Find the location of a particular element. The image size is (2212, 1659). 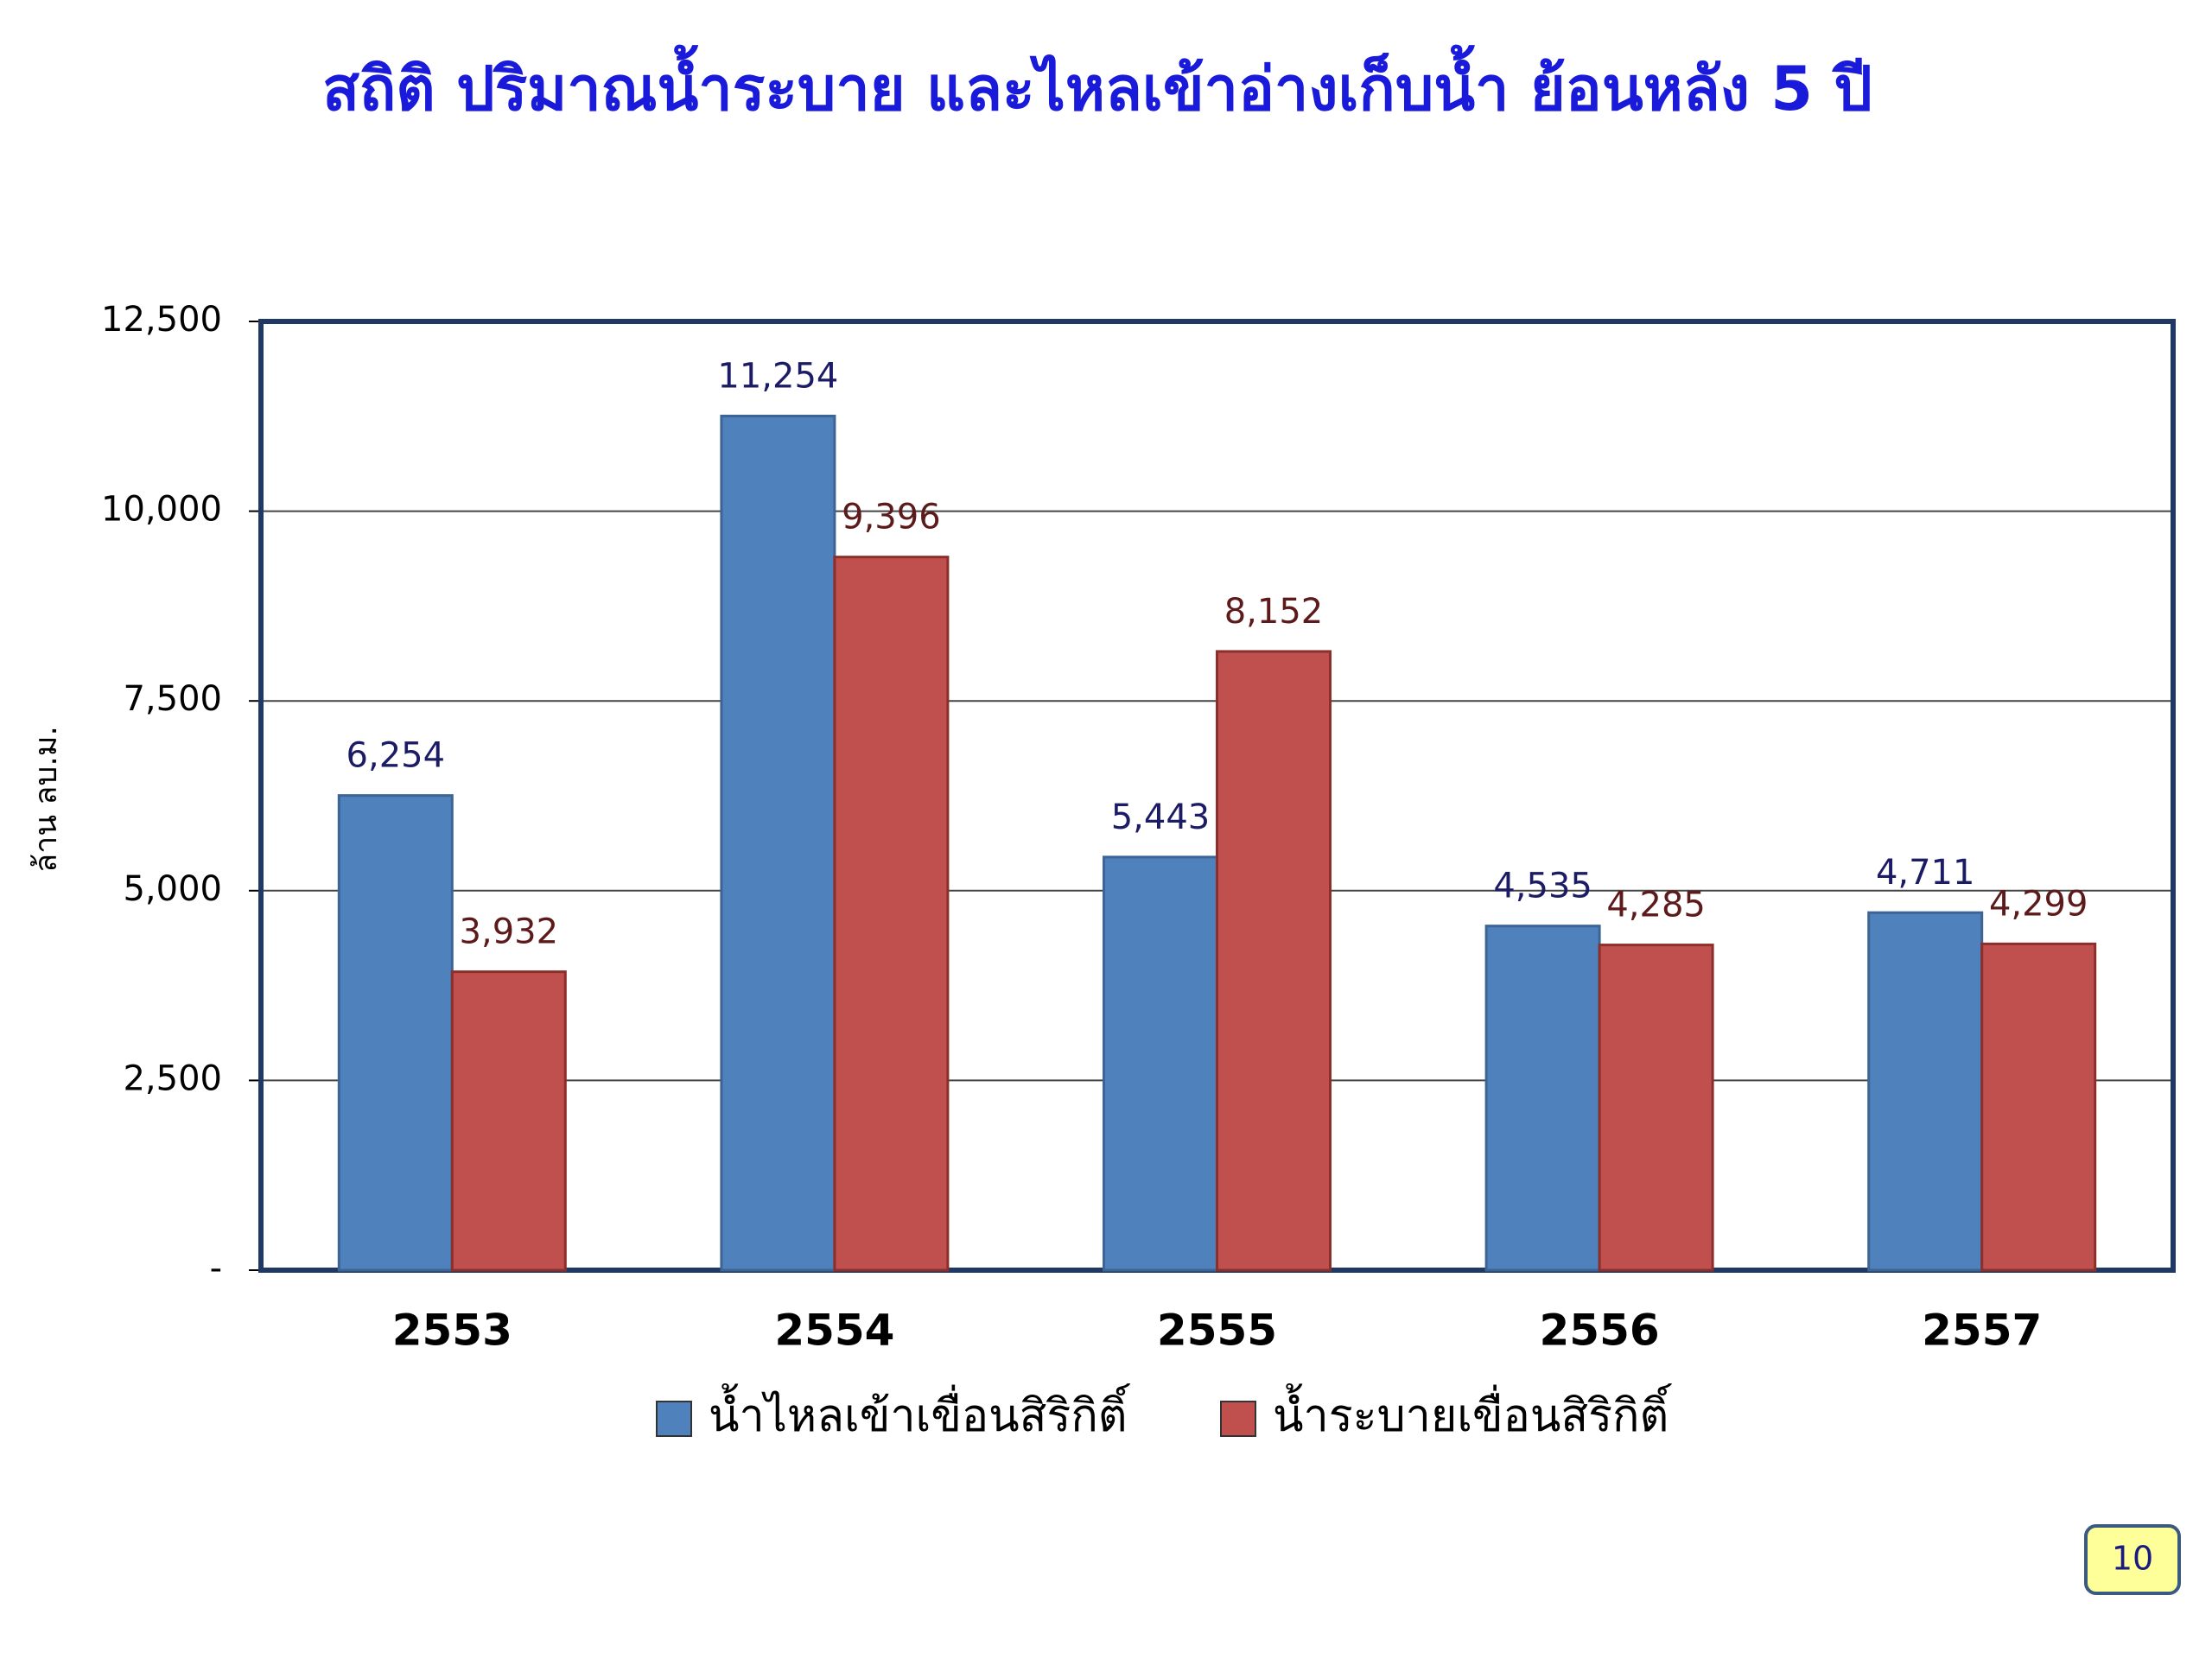

value-label: 3,932 is located at coordinates (509, 932).